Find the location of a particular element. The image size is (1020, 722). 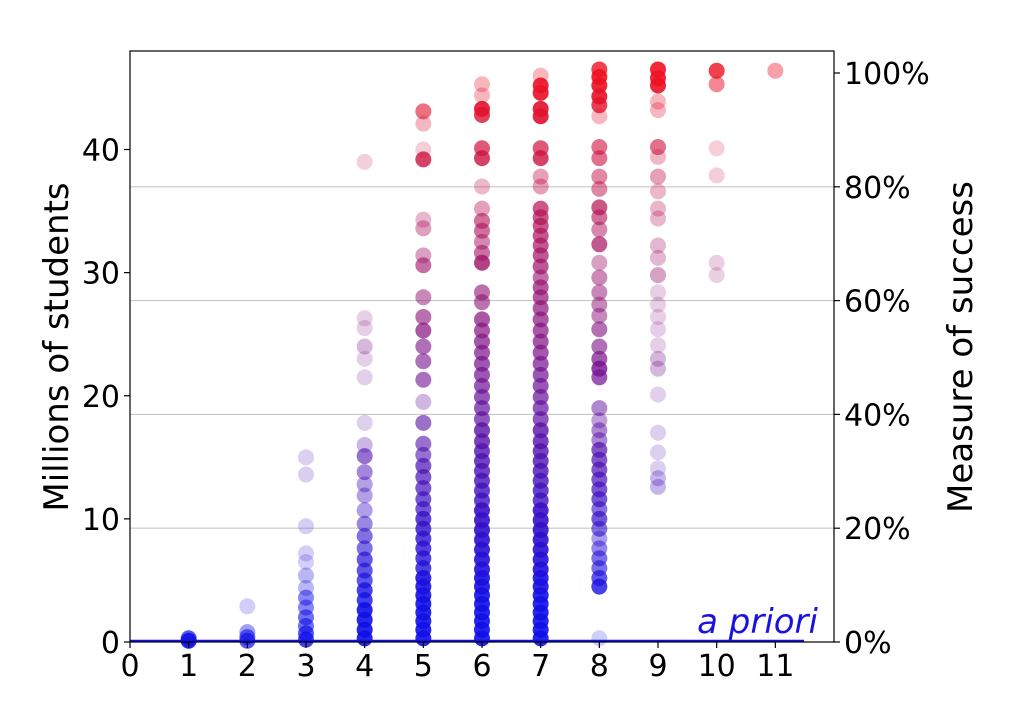

y-tick-label: 30 is located at coordinates (101, 274).